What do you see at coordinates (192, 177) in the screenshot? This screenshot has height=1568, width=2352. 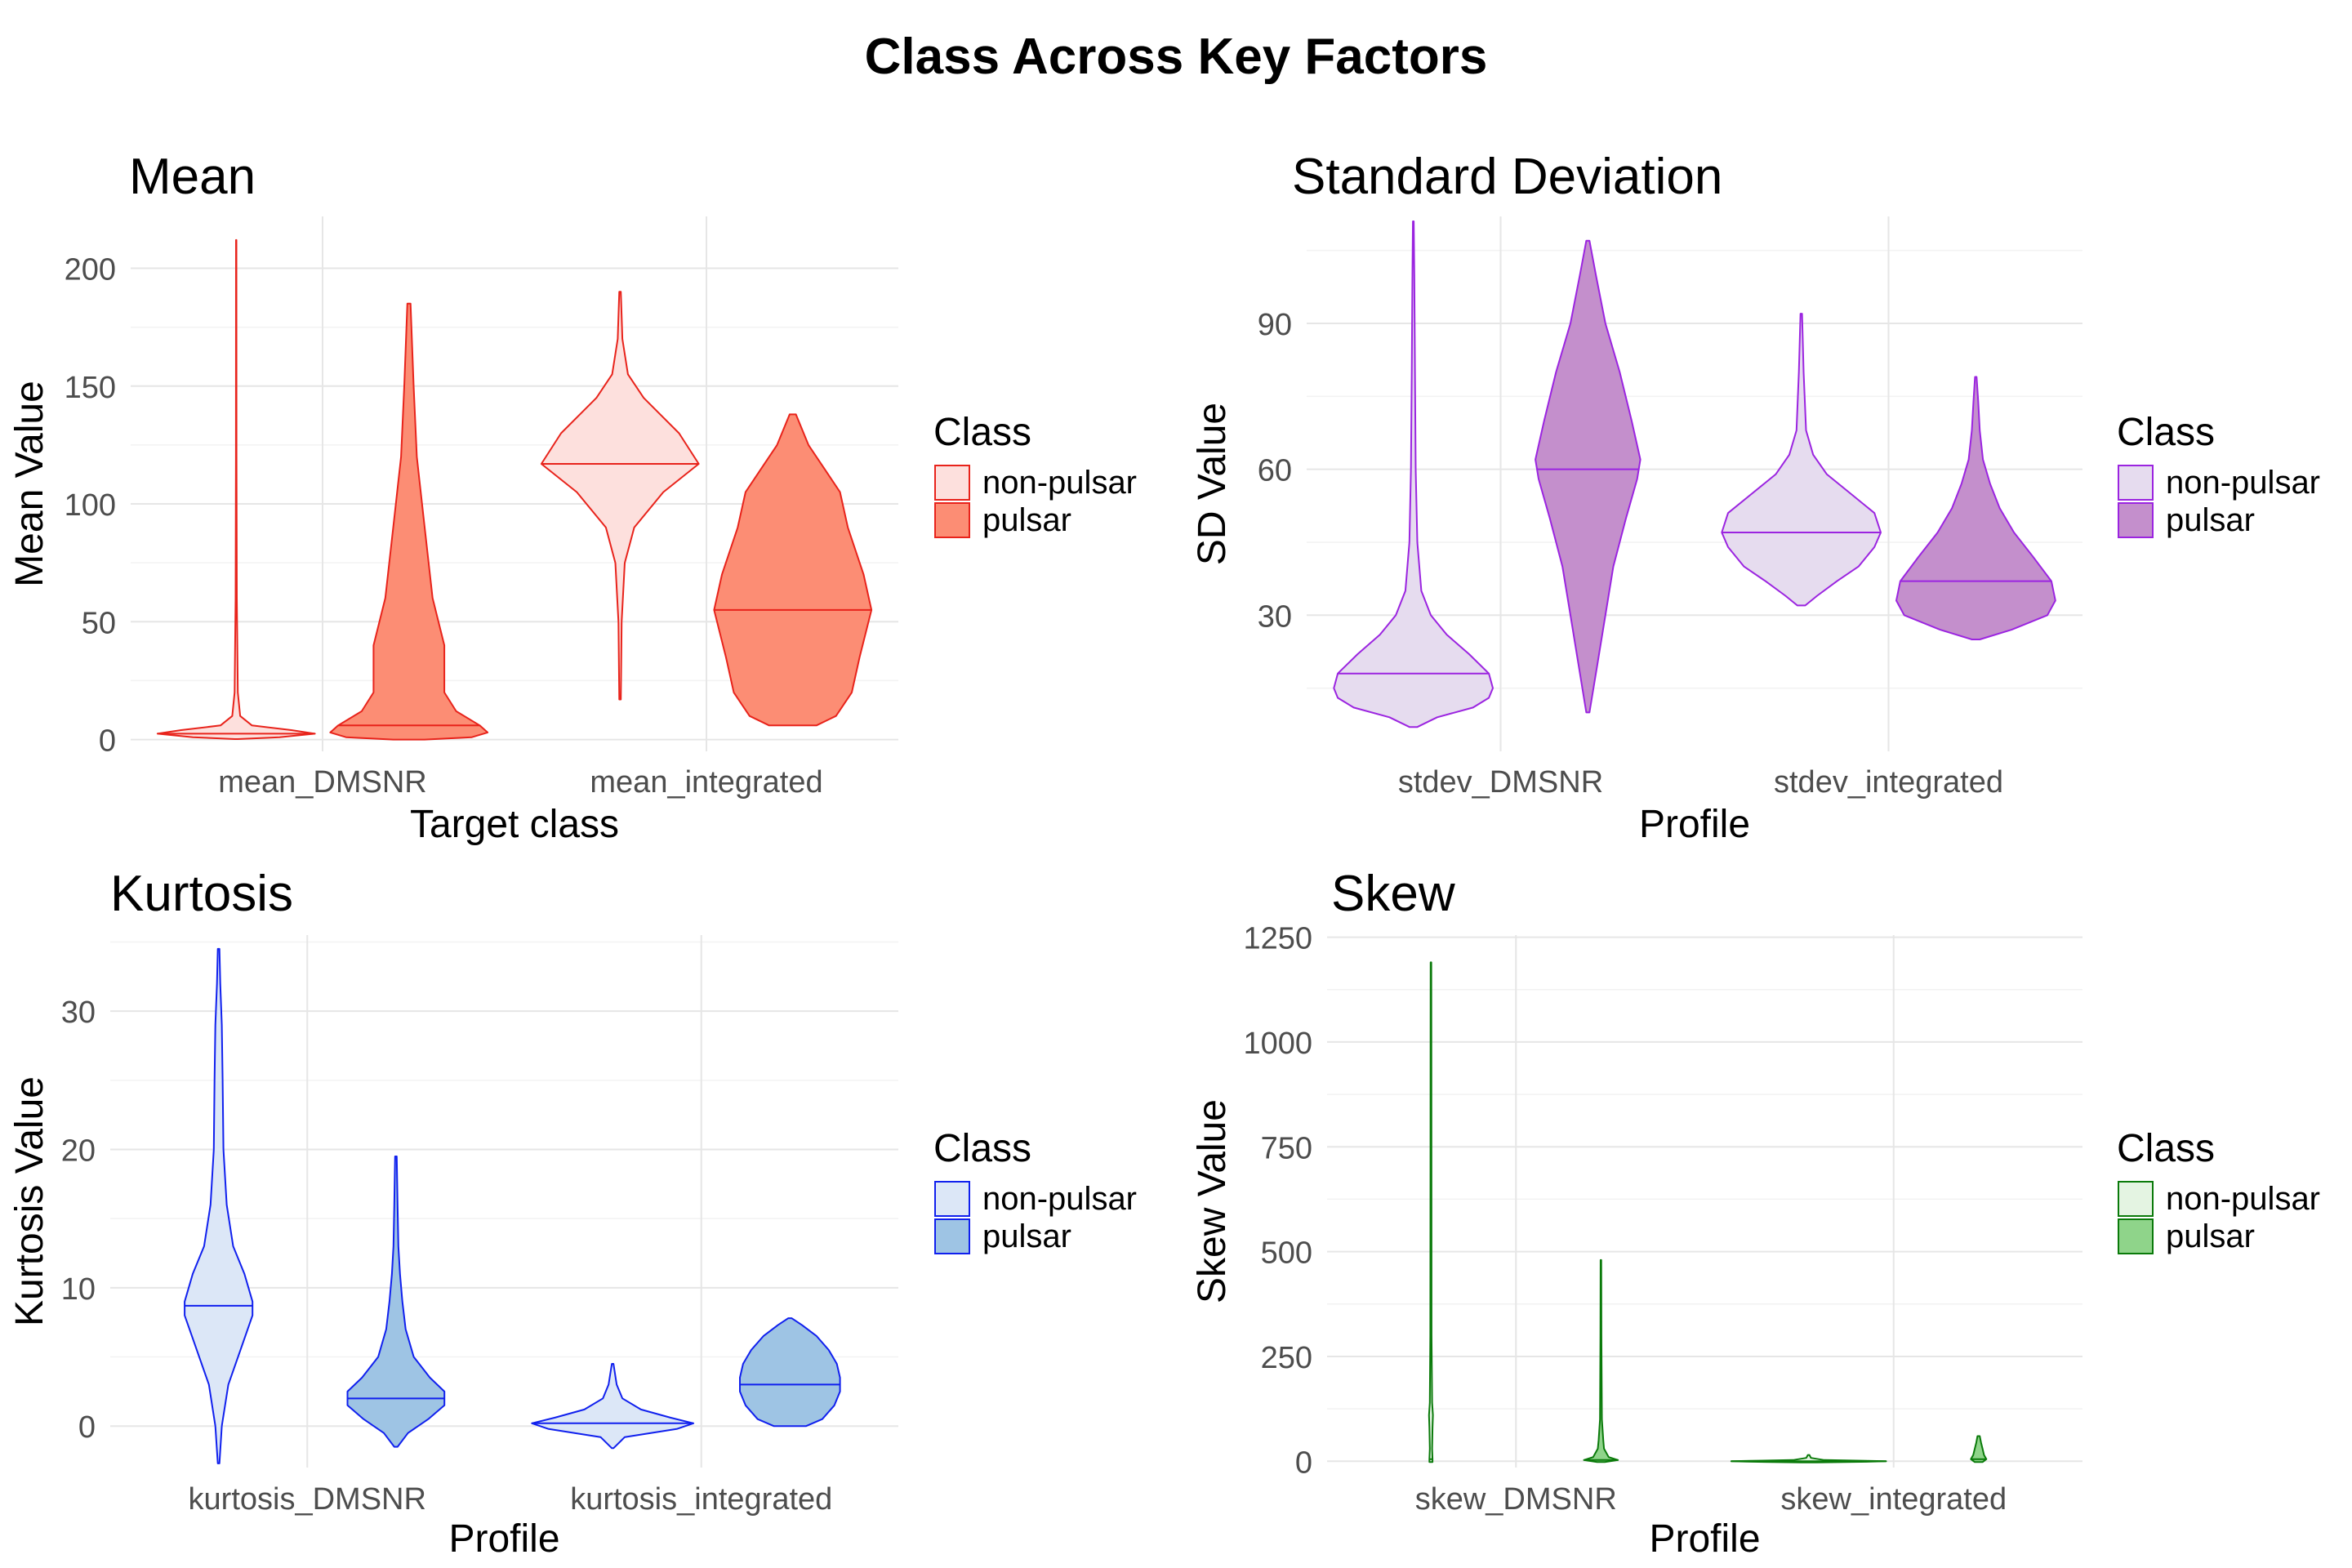 I see `panel-title: Mean` at bounding box center [192, 177].